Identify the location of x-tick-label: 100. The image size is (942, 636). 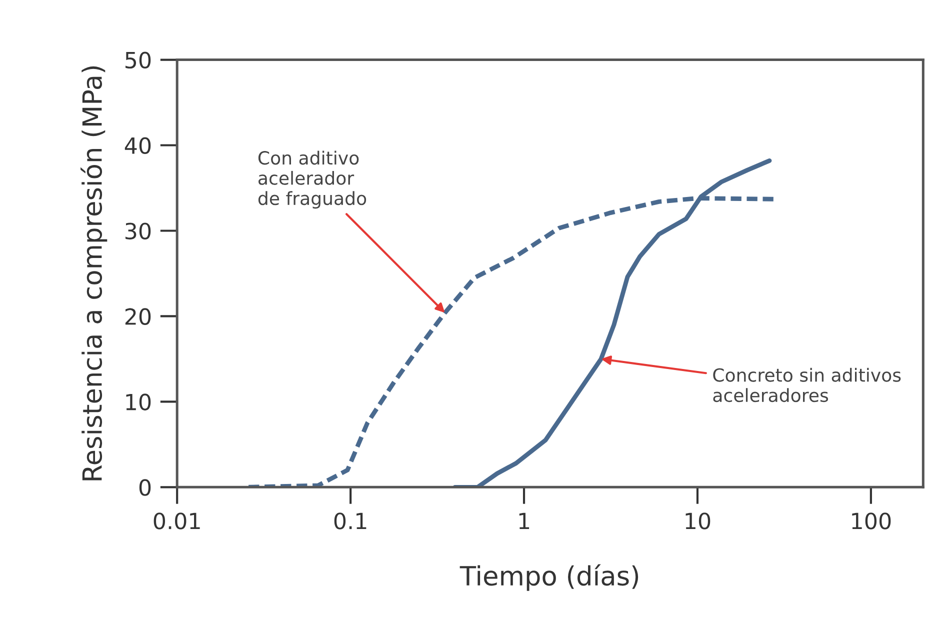
(871, 521).